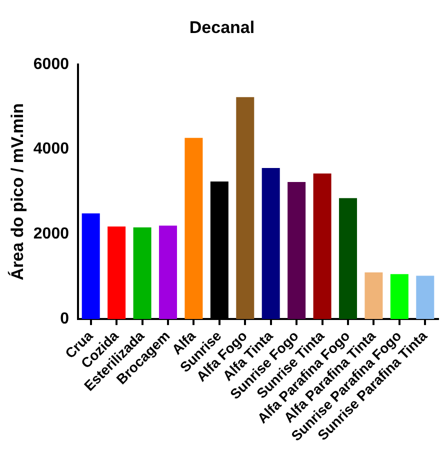 This screenshot has width=444, height=452. I want to click on chart-title: Decanal, so click(222, 27).